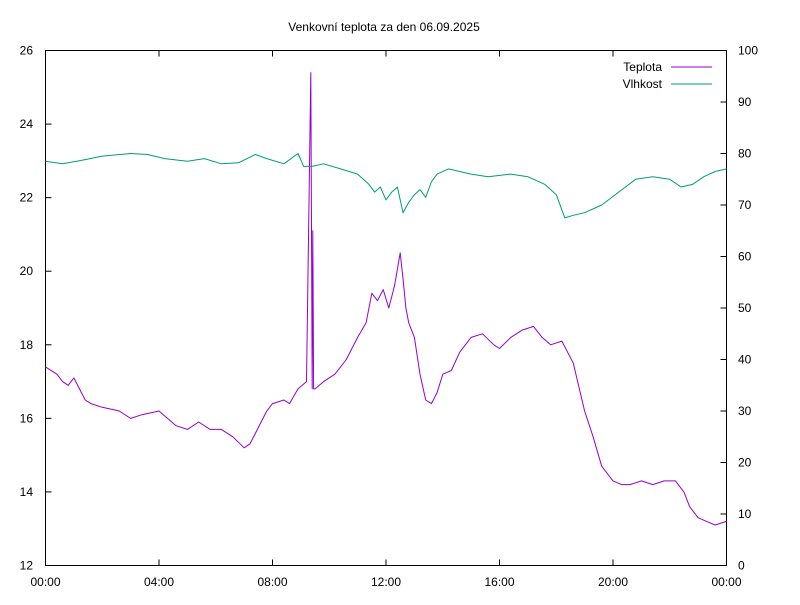 The height and width of the screenshot is (605, 800). Describe the element at coordinates (384, 27) in the screenshot. I see `chart-title: Venkovní teplota za den 06.09.2025` at that location.